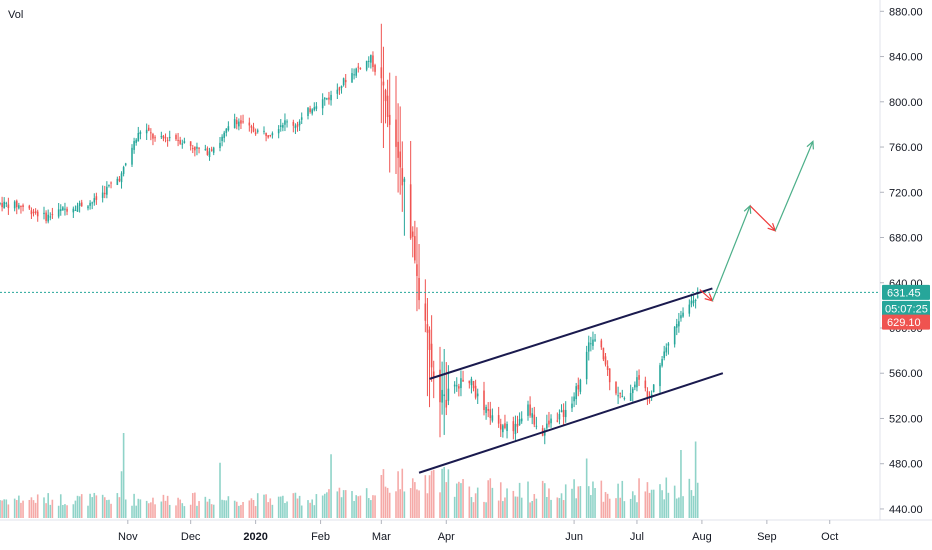  Describe the element at coordinates (255, 537) in the screenshot. I see `x-tick-label: 2020` at that location.